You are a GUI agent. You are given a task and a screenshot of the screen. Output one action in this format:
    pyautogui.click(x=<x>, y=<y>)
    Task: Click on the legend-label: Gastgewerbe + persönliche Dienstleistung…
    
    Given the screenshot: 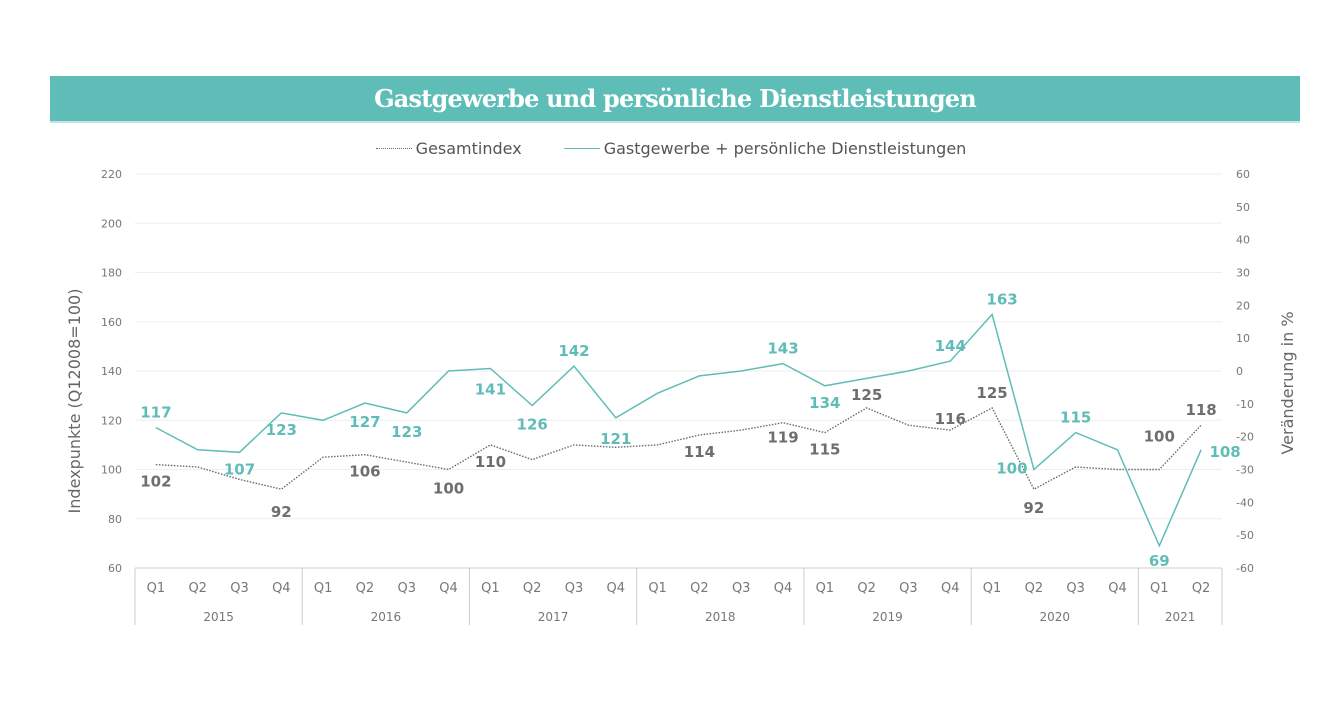 What is the action you would take?
    pyautogui.click(x=785, y=148)
    